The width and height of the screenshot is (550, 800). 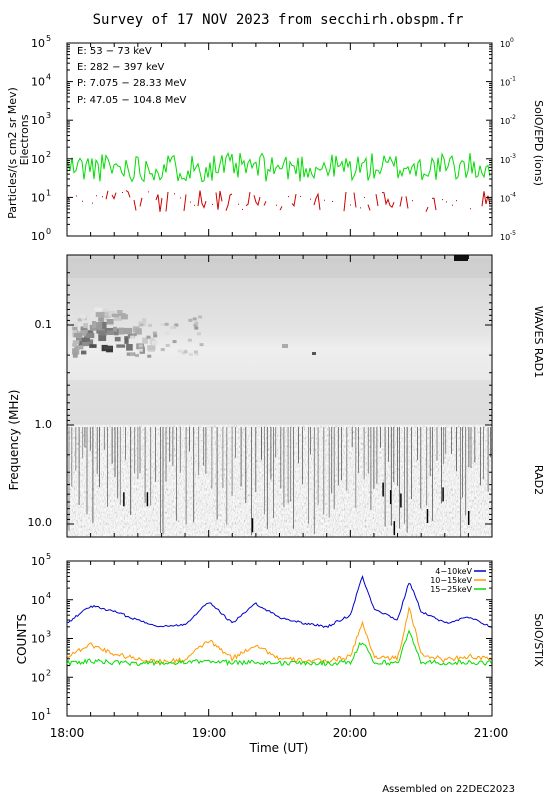 I want to click on epd-series, so click(x=279, y=181).